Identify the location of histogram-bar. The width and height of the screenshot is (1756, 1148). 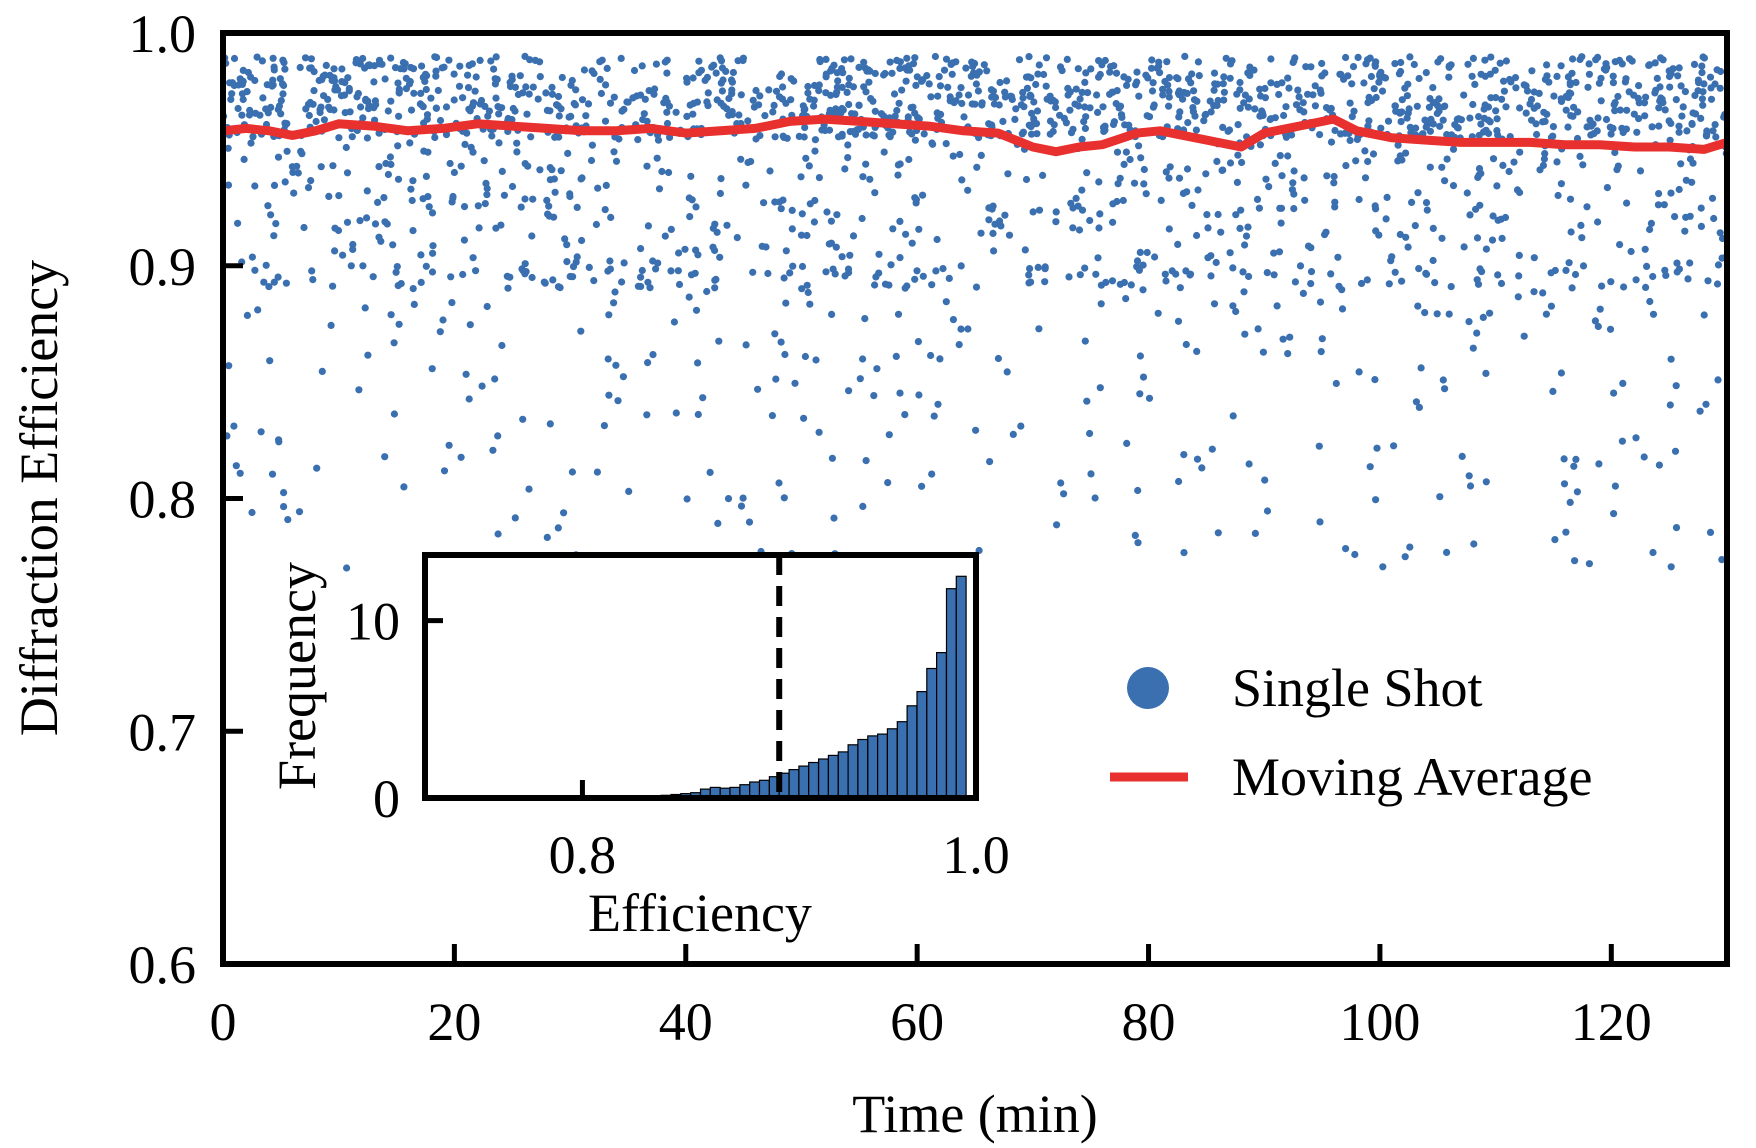
(892, 763).